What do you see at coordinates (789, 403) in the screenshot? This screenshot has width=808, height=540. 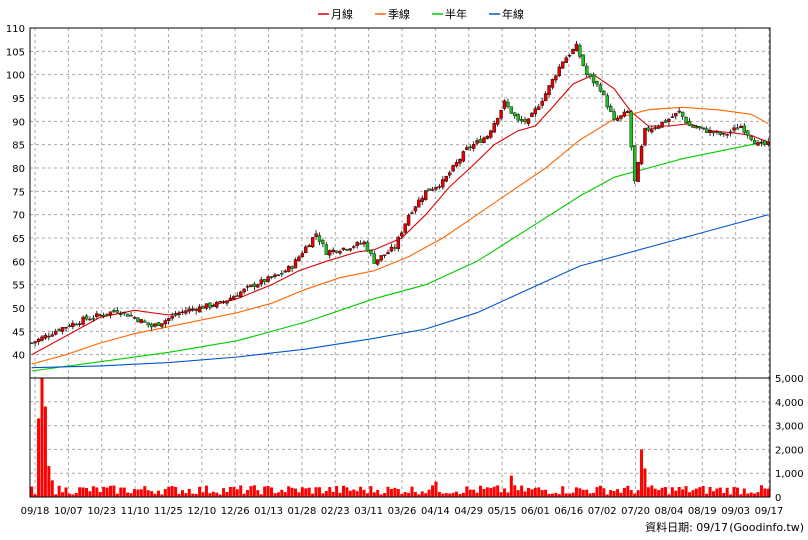 I see `volume-tick-label: 4,000` at bounding box center [789, 403].